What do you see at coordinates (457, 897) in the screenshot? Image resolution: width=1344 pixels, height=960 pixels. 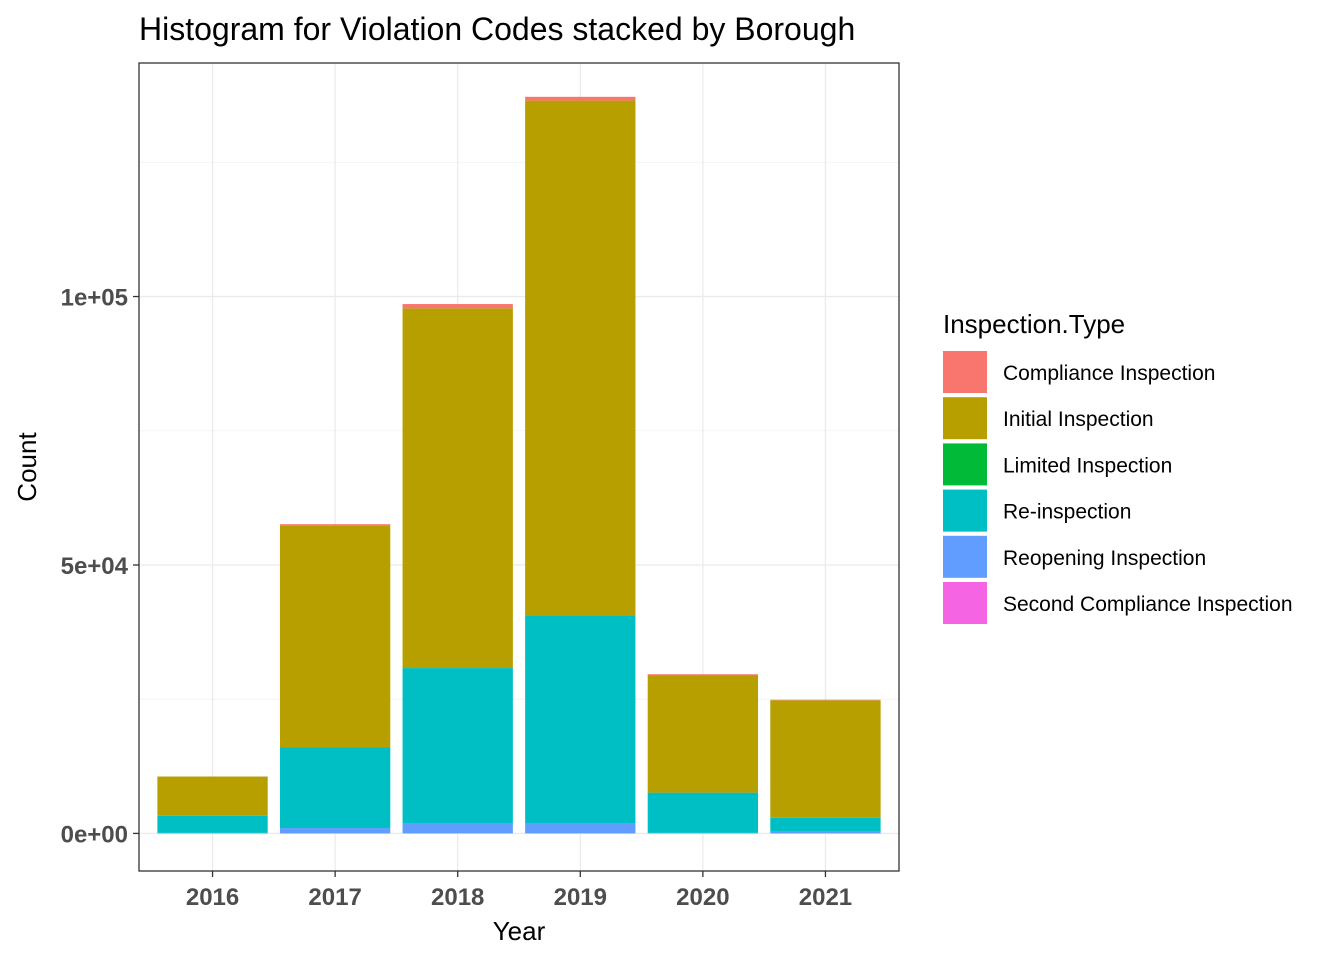 I see `x-tick-label: 2018` at bounding box center [457, 897].